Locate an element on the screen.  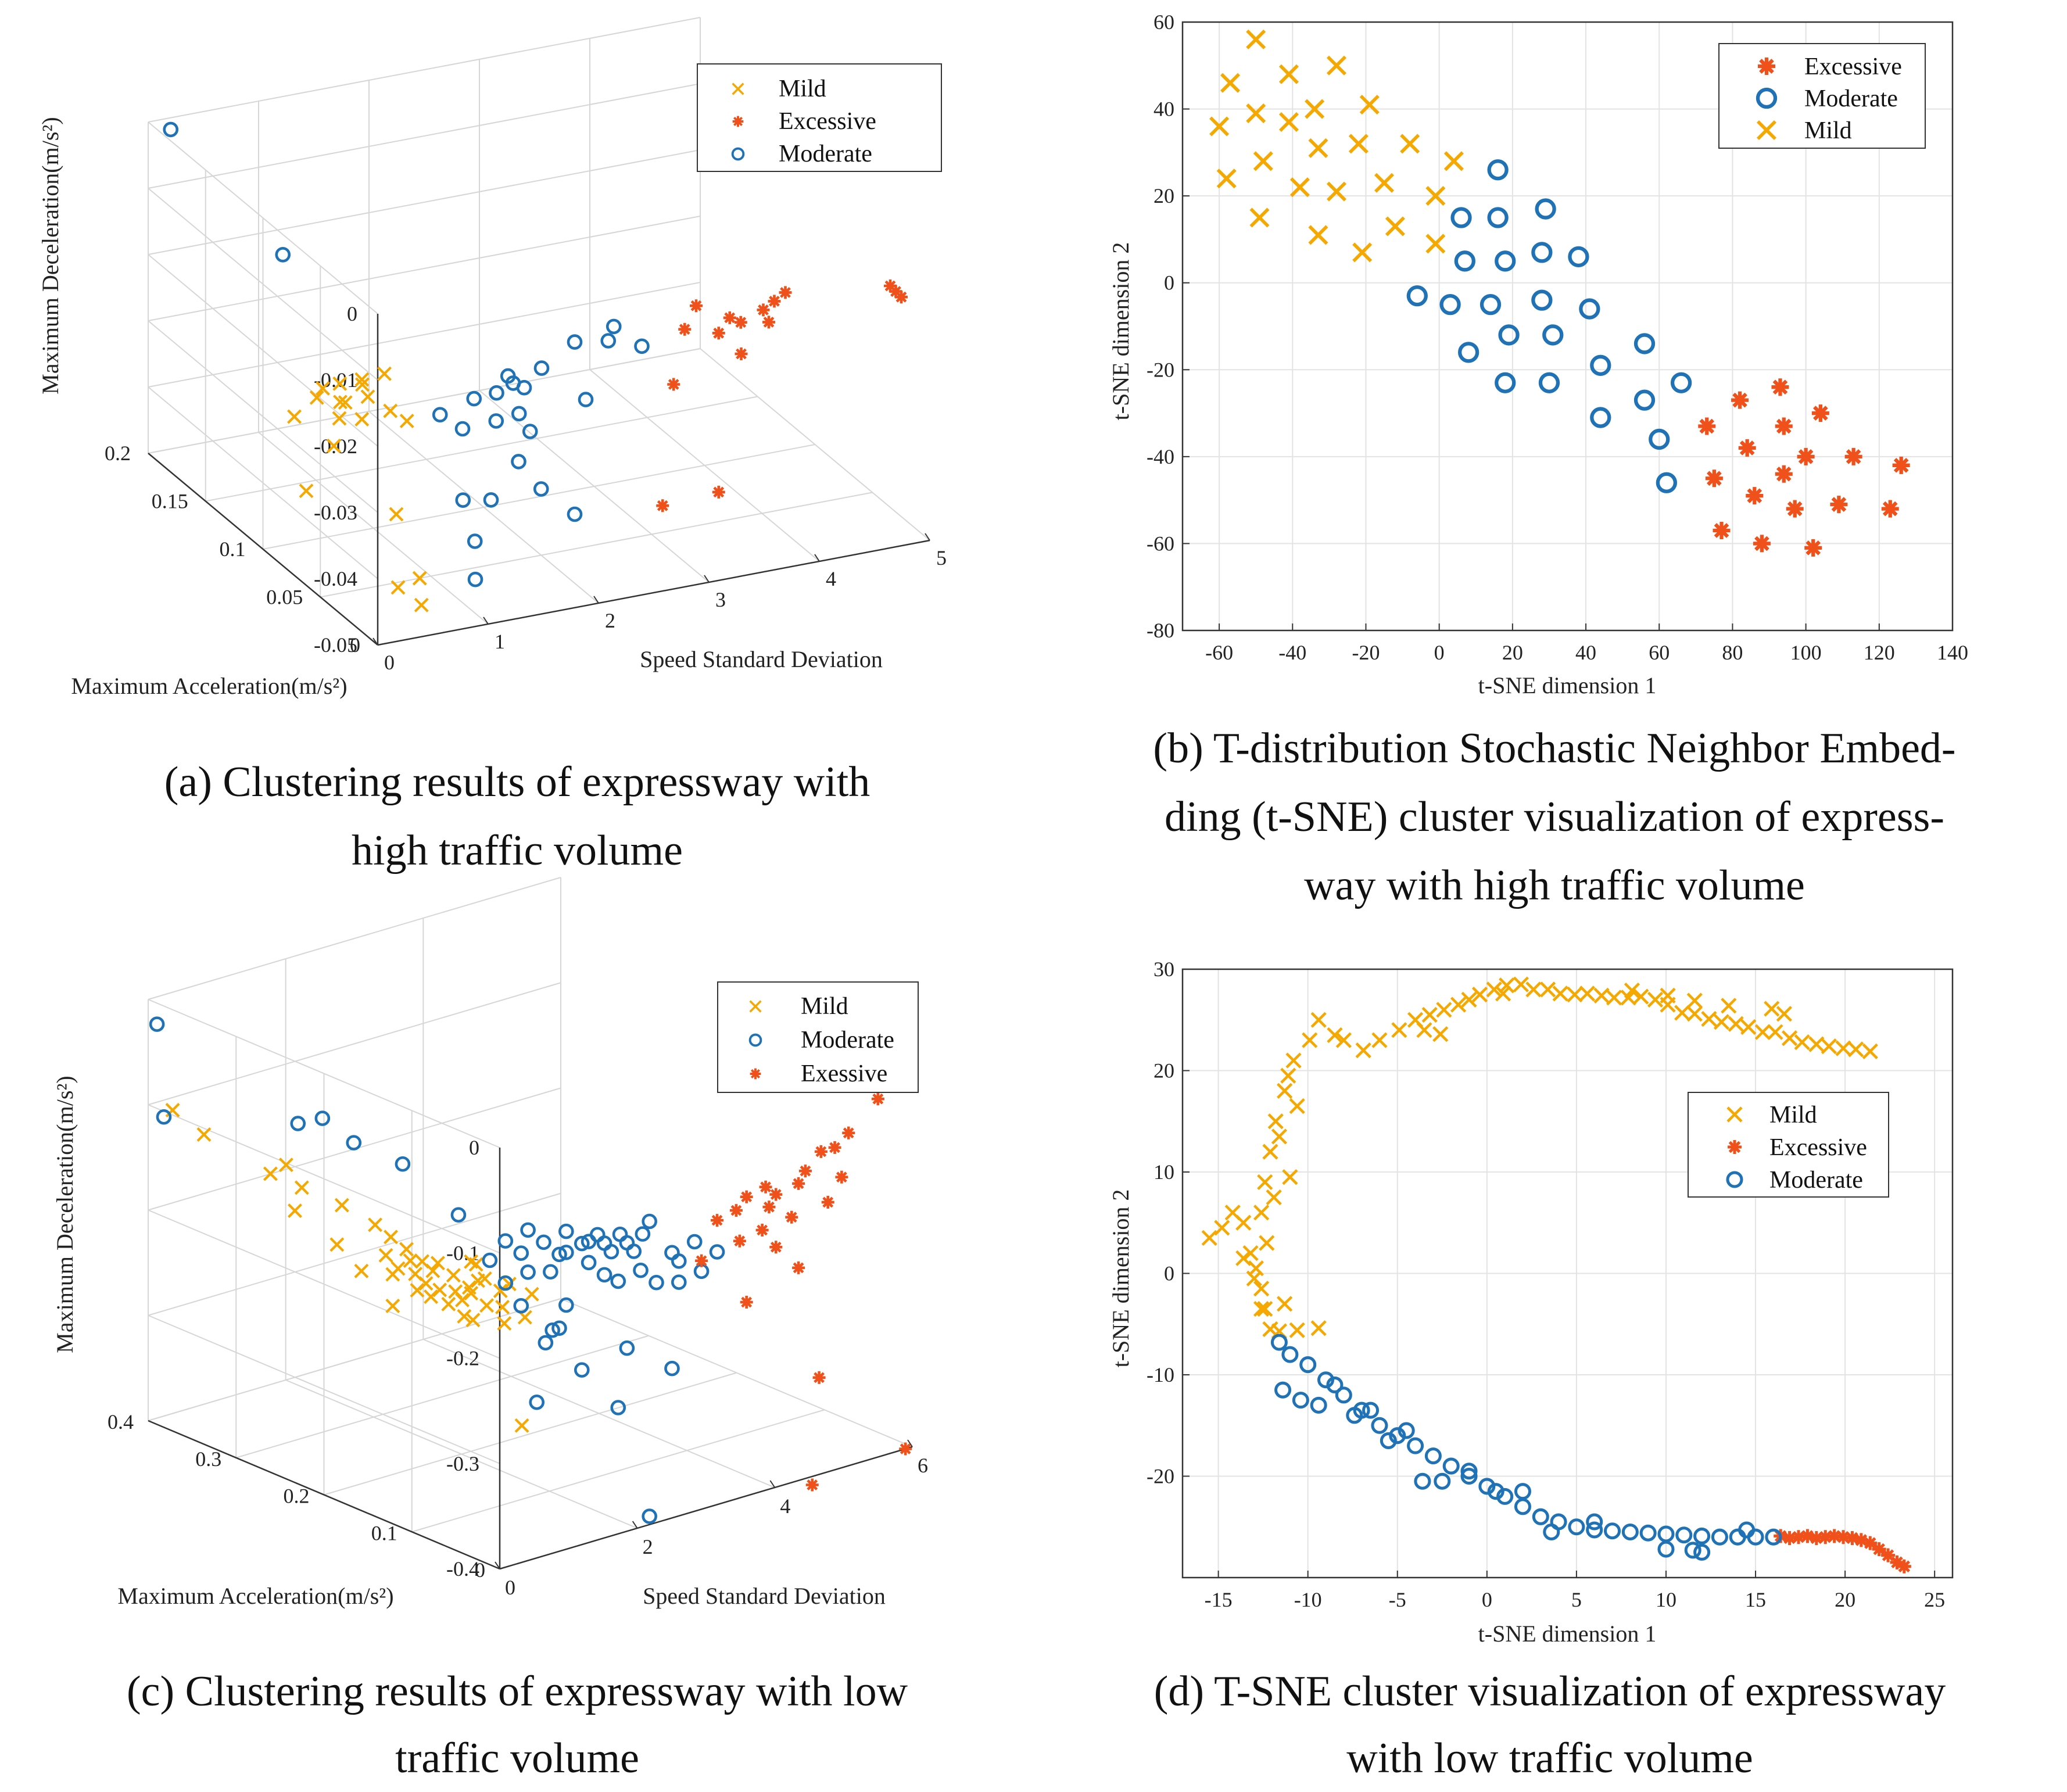
panel-c-xtick-label: 4 is located at coordinates (785, 1506).